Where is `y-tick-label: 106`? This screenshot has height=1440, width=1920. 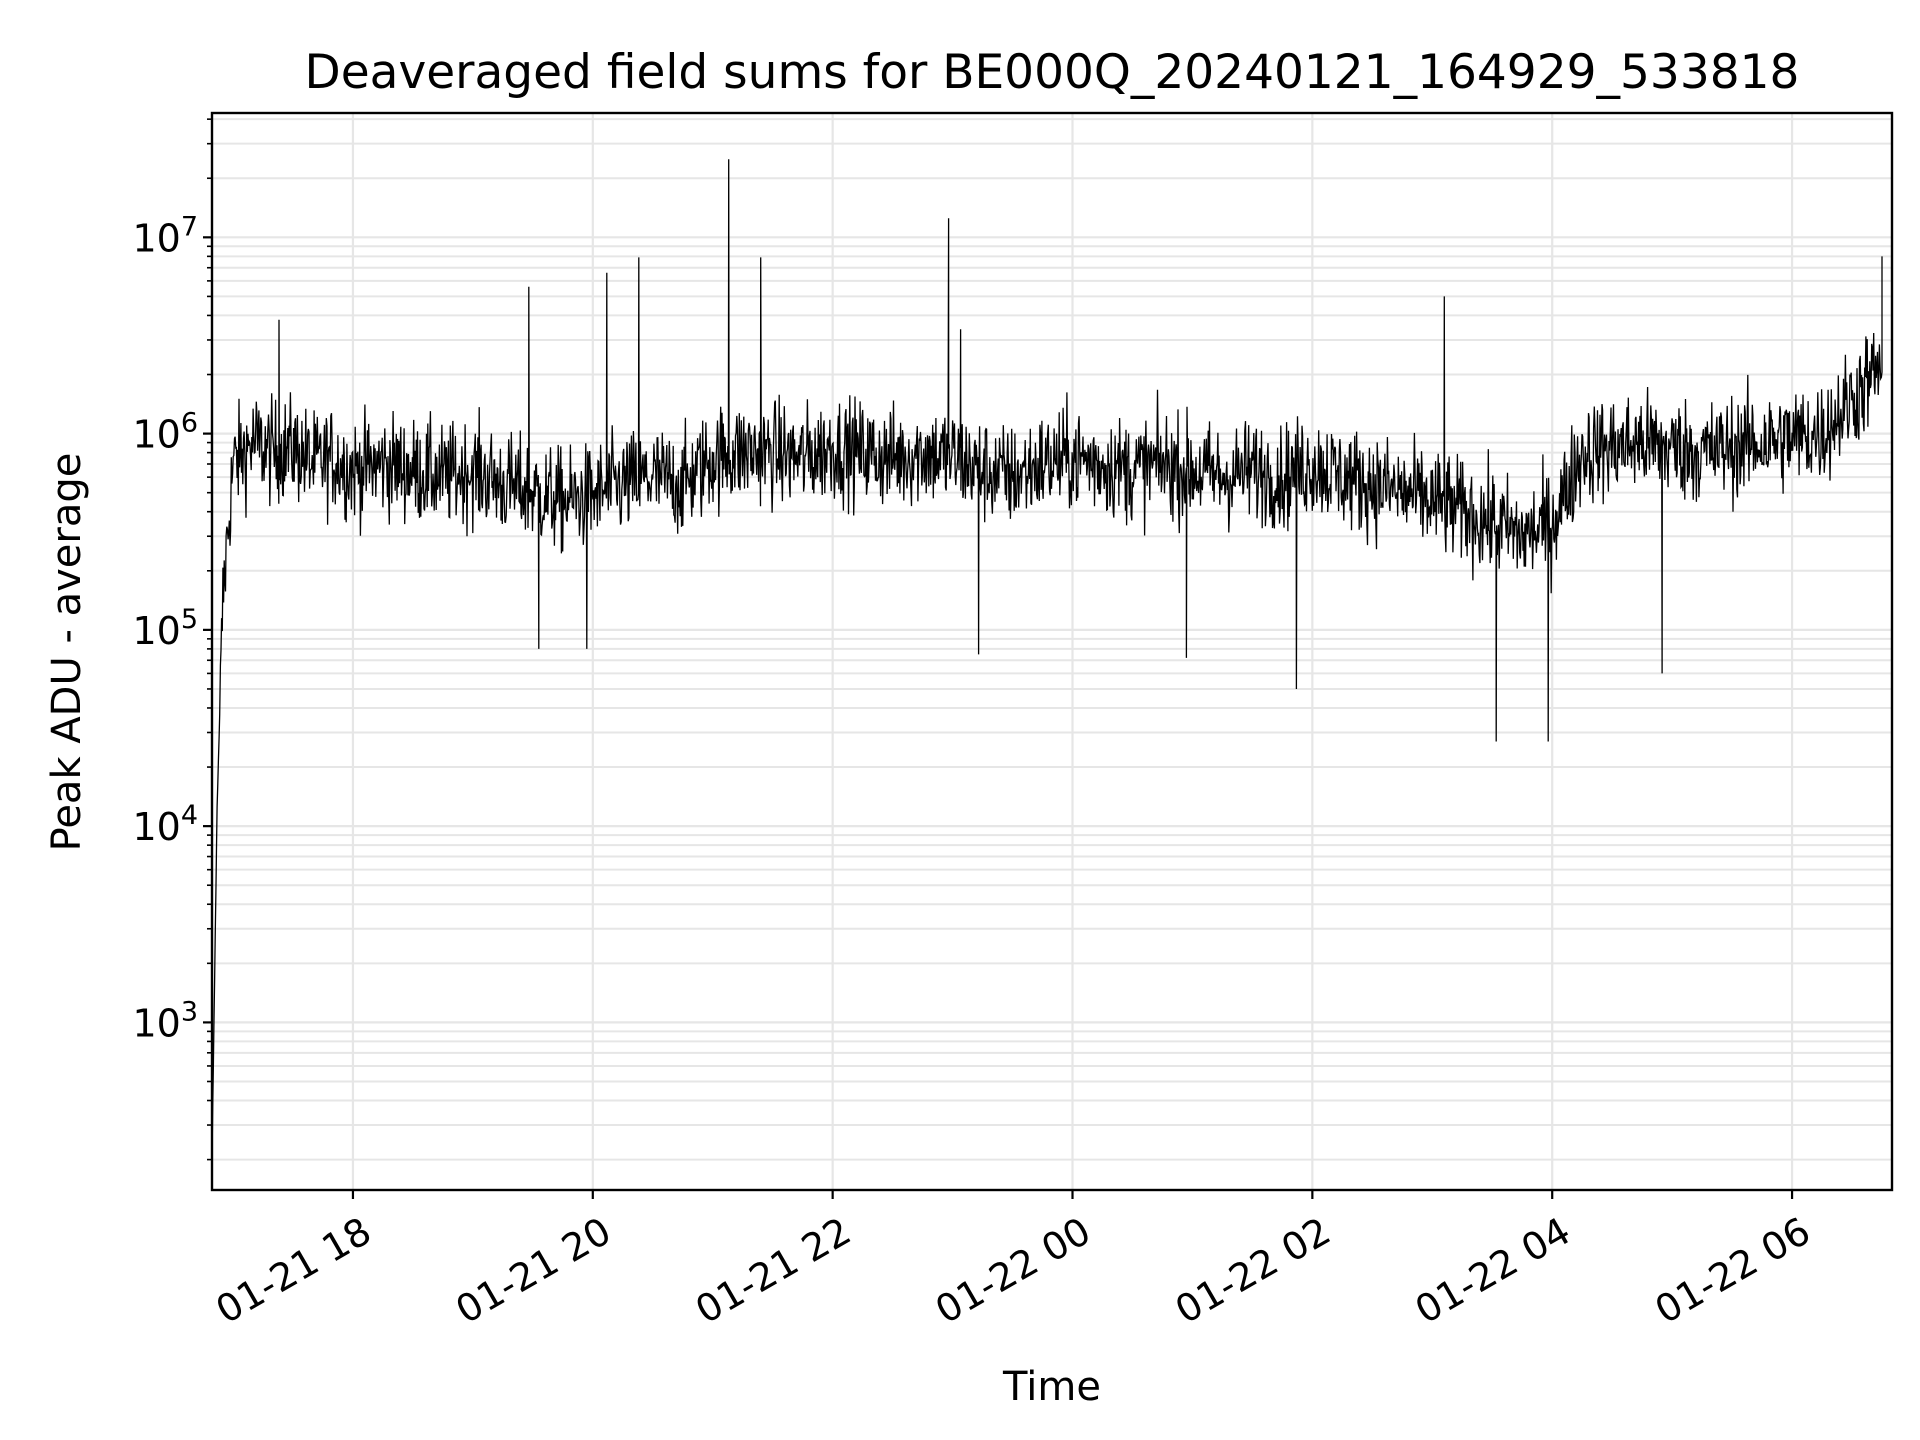 y-tick-label: 106 is located at coordinates (165, 432).